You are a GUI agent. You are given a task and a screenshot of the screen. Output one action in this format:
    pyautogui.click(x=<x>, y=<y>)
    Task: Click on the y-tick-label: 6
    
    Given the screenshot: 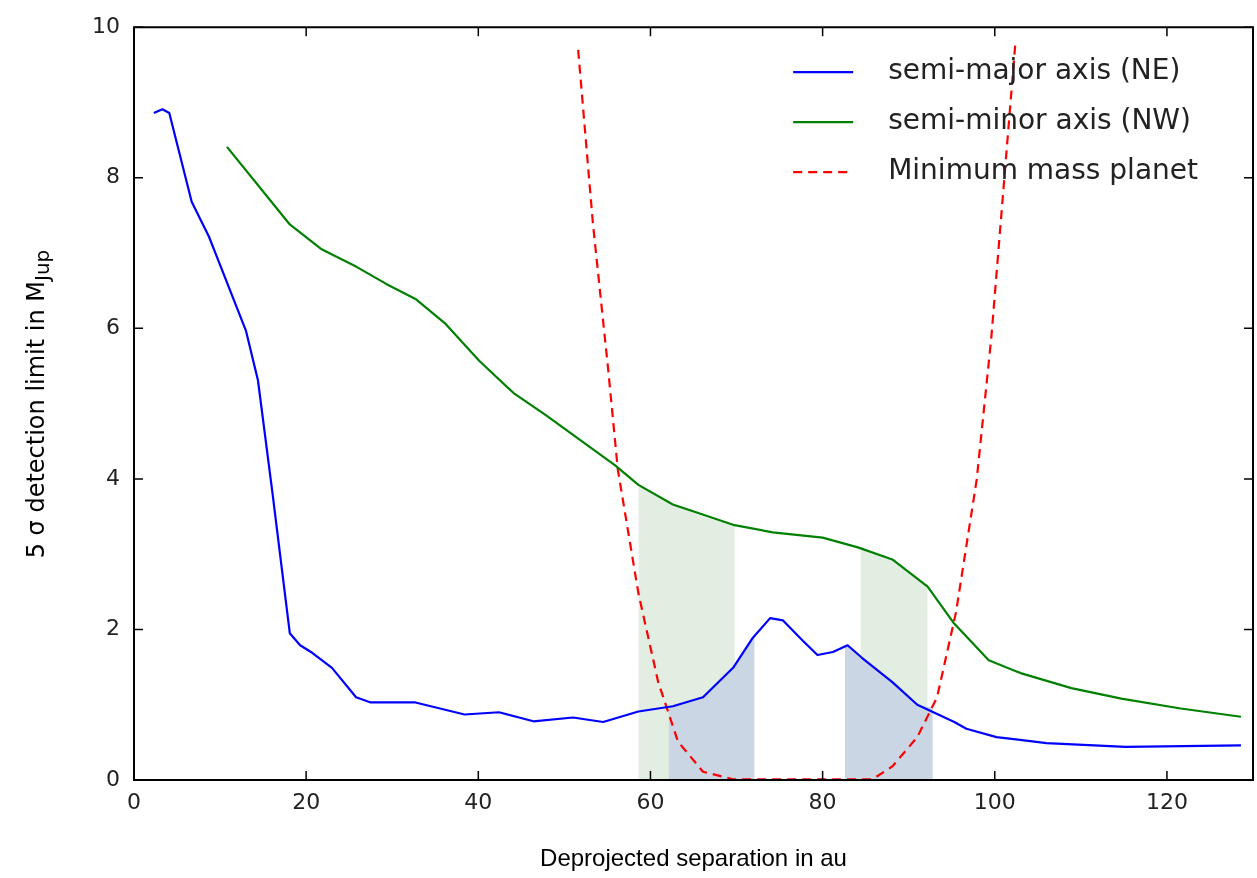 What is the action you would take?
    pyautogui.click(x=113, y=327)
    